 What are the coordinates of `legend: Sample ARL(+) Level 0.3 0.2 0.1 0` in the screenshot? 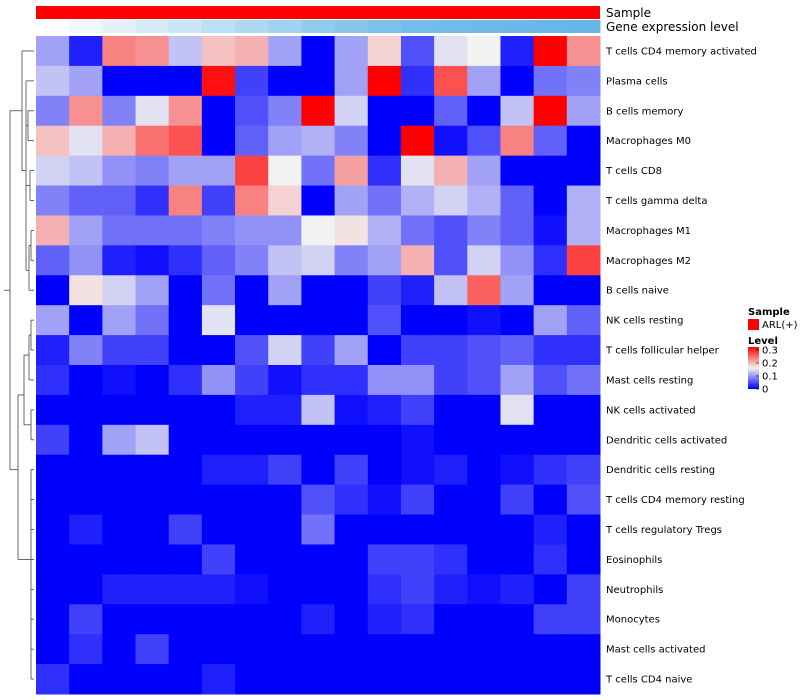 It's located at (773, 351).